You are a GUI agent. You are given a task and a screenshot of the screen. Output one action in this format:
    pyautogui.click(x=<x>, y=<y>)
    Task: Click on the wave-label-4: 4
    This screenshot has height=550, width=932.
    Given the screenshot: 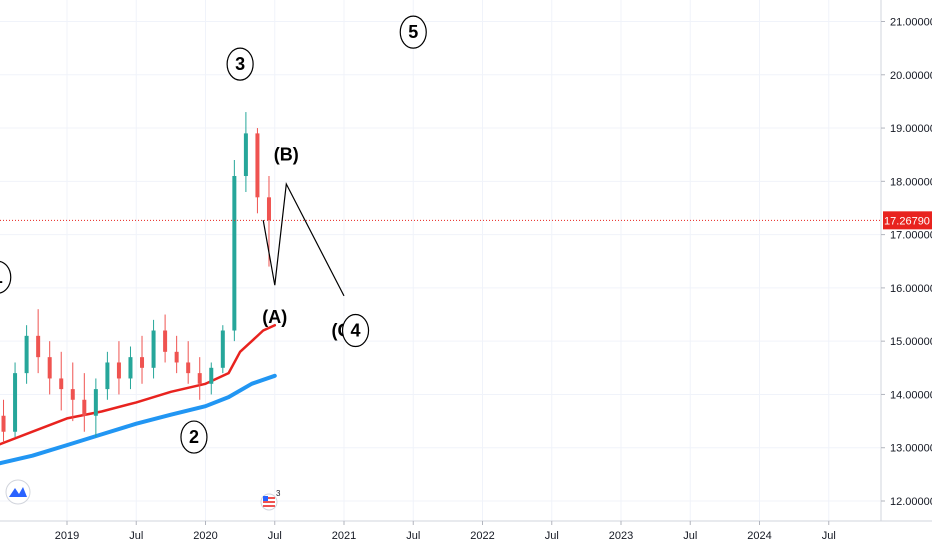 What is the action you would take?
    pyautogui.click(x=355, y=330)
    